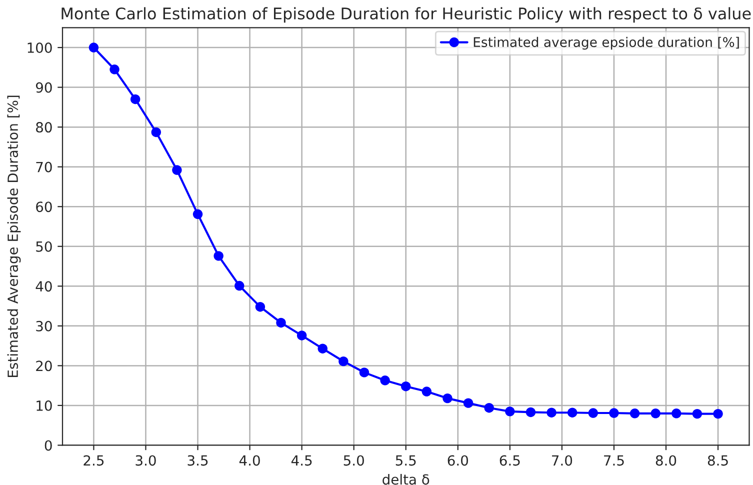 The height and width of the screenshot is (485, 753). I want to click on y-tick-label: 20, so click(44, 366).